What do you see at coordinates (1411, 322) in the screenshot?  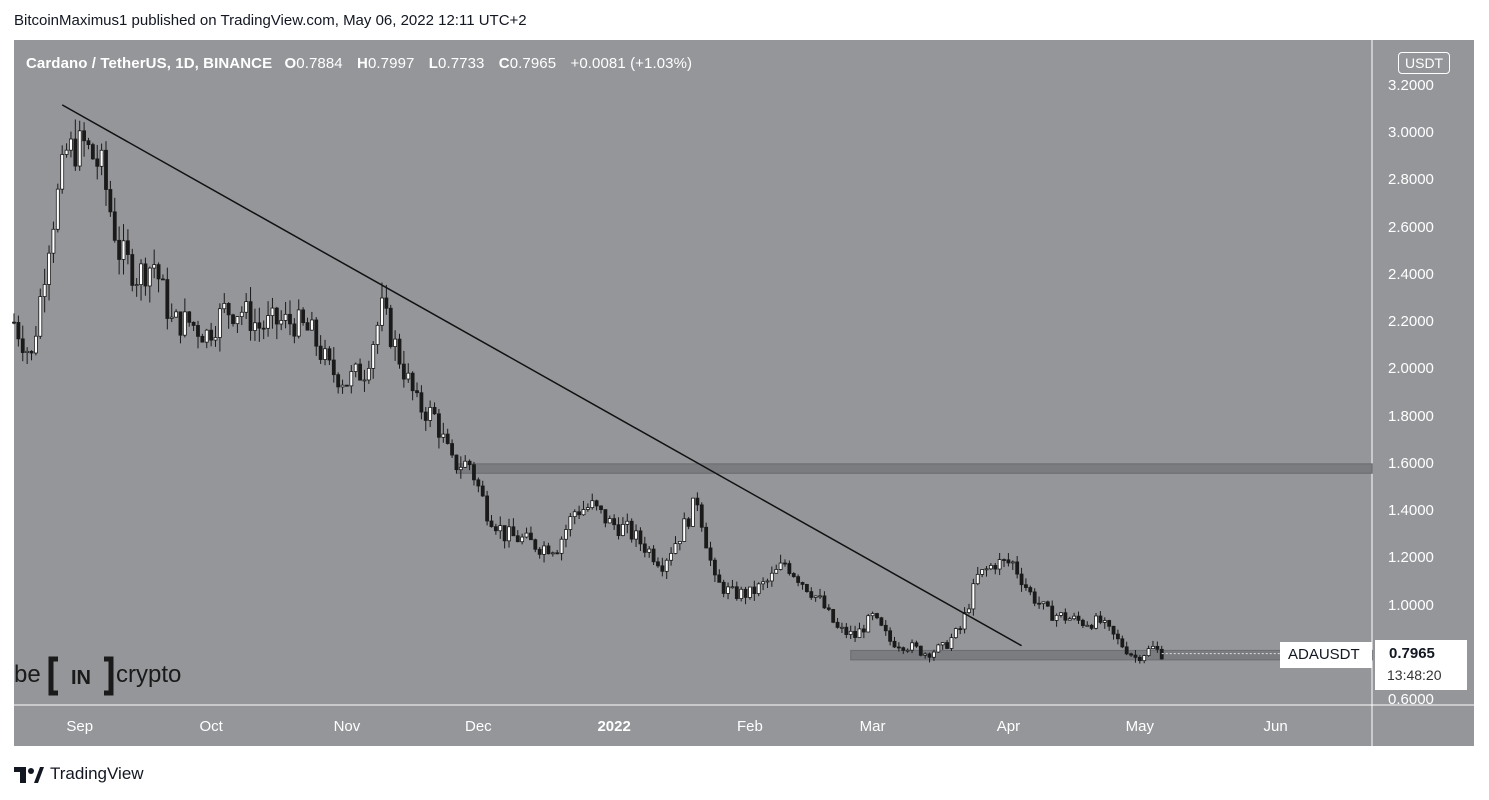 I see `y-tick-label: 2.2000` at bounding box center [1411, 322].